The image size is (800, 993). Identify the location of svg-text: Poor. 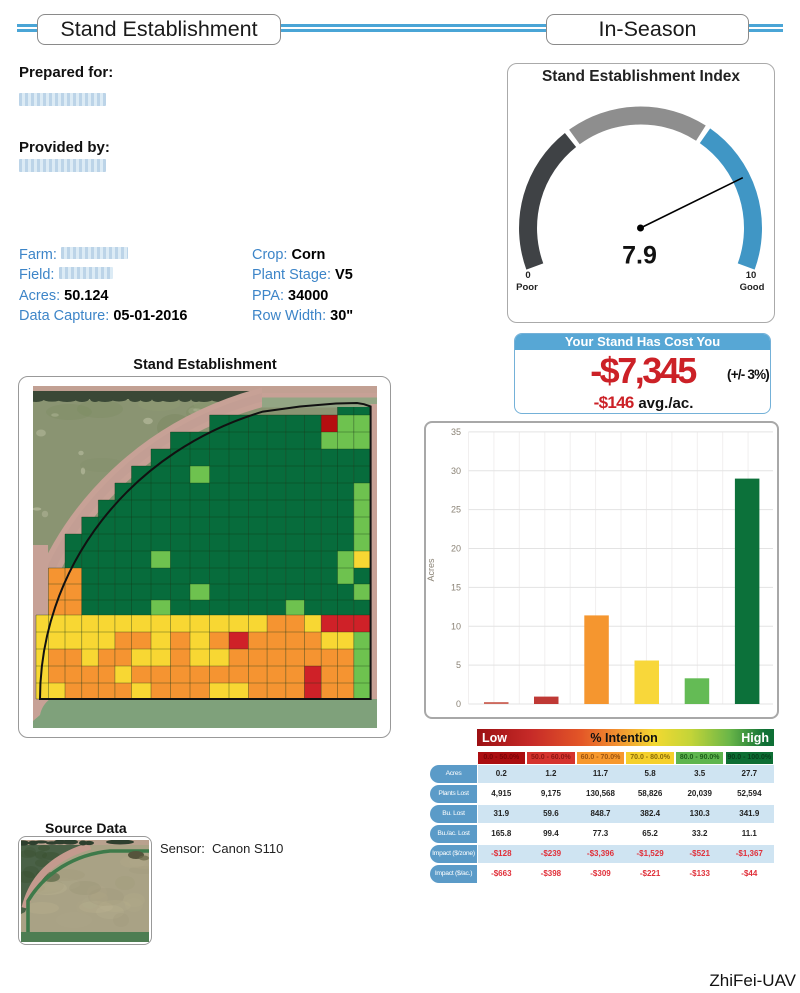
(527, 287).